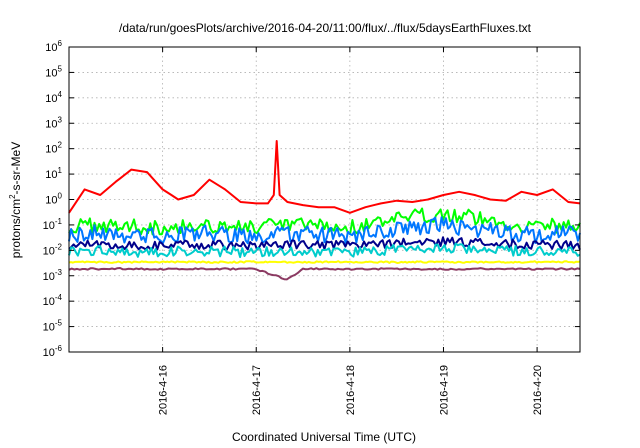  I want to click on y-tick-label: 10⁻⁵, so click(53, 326).